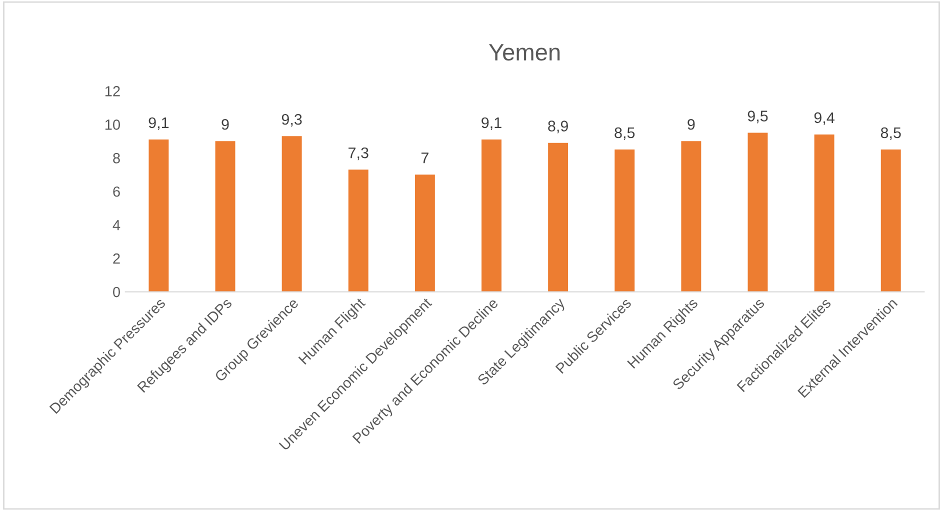 The height and width of the screenshot is (511, 943). Describe the element at coordinates (292, 120) in the screenshot. I see `data-label: 9,3` at that location.